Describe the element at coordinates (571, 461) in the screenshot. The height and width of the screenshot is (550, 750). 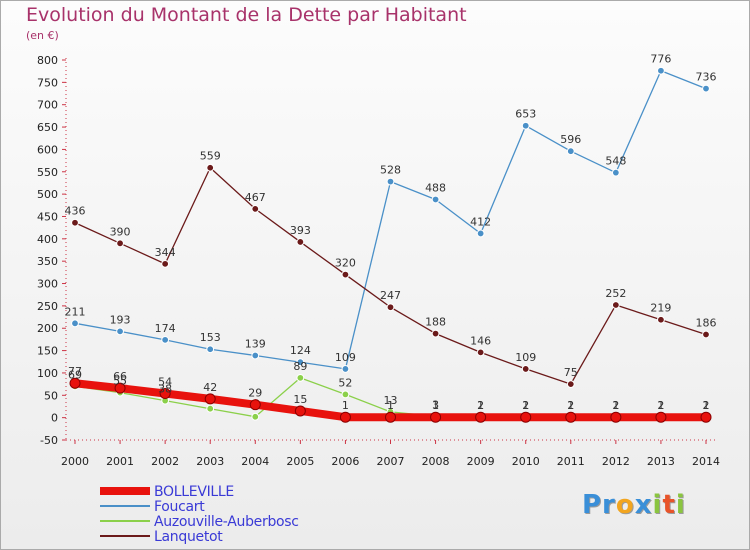
I see `x-tick-label: 2011` at that location.